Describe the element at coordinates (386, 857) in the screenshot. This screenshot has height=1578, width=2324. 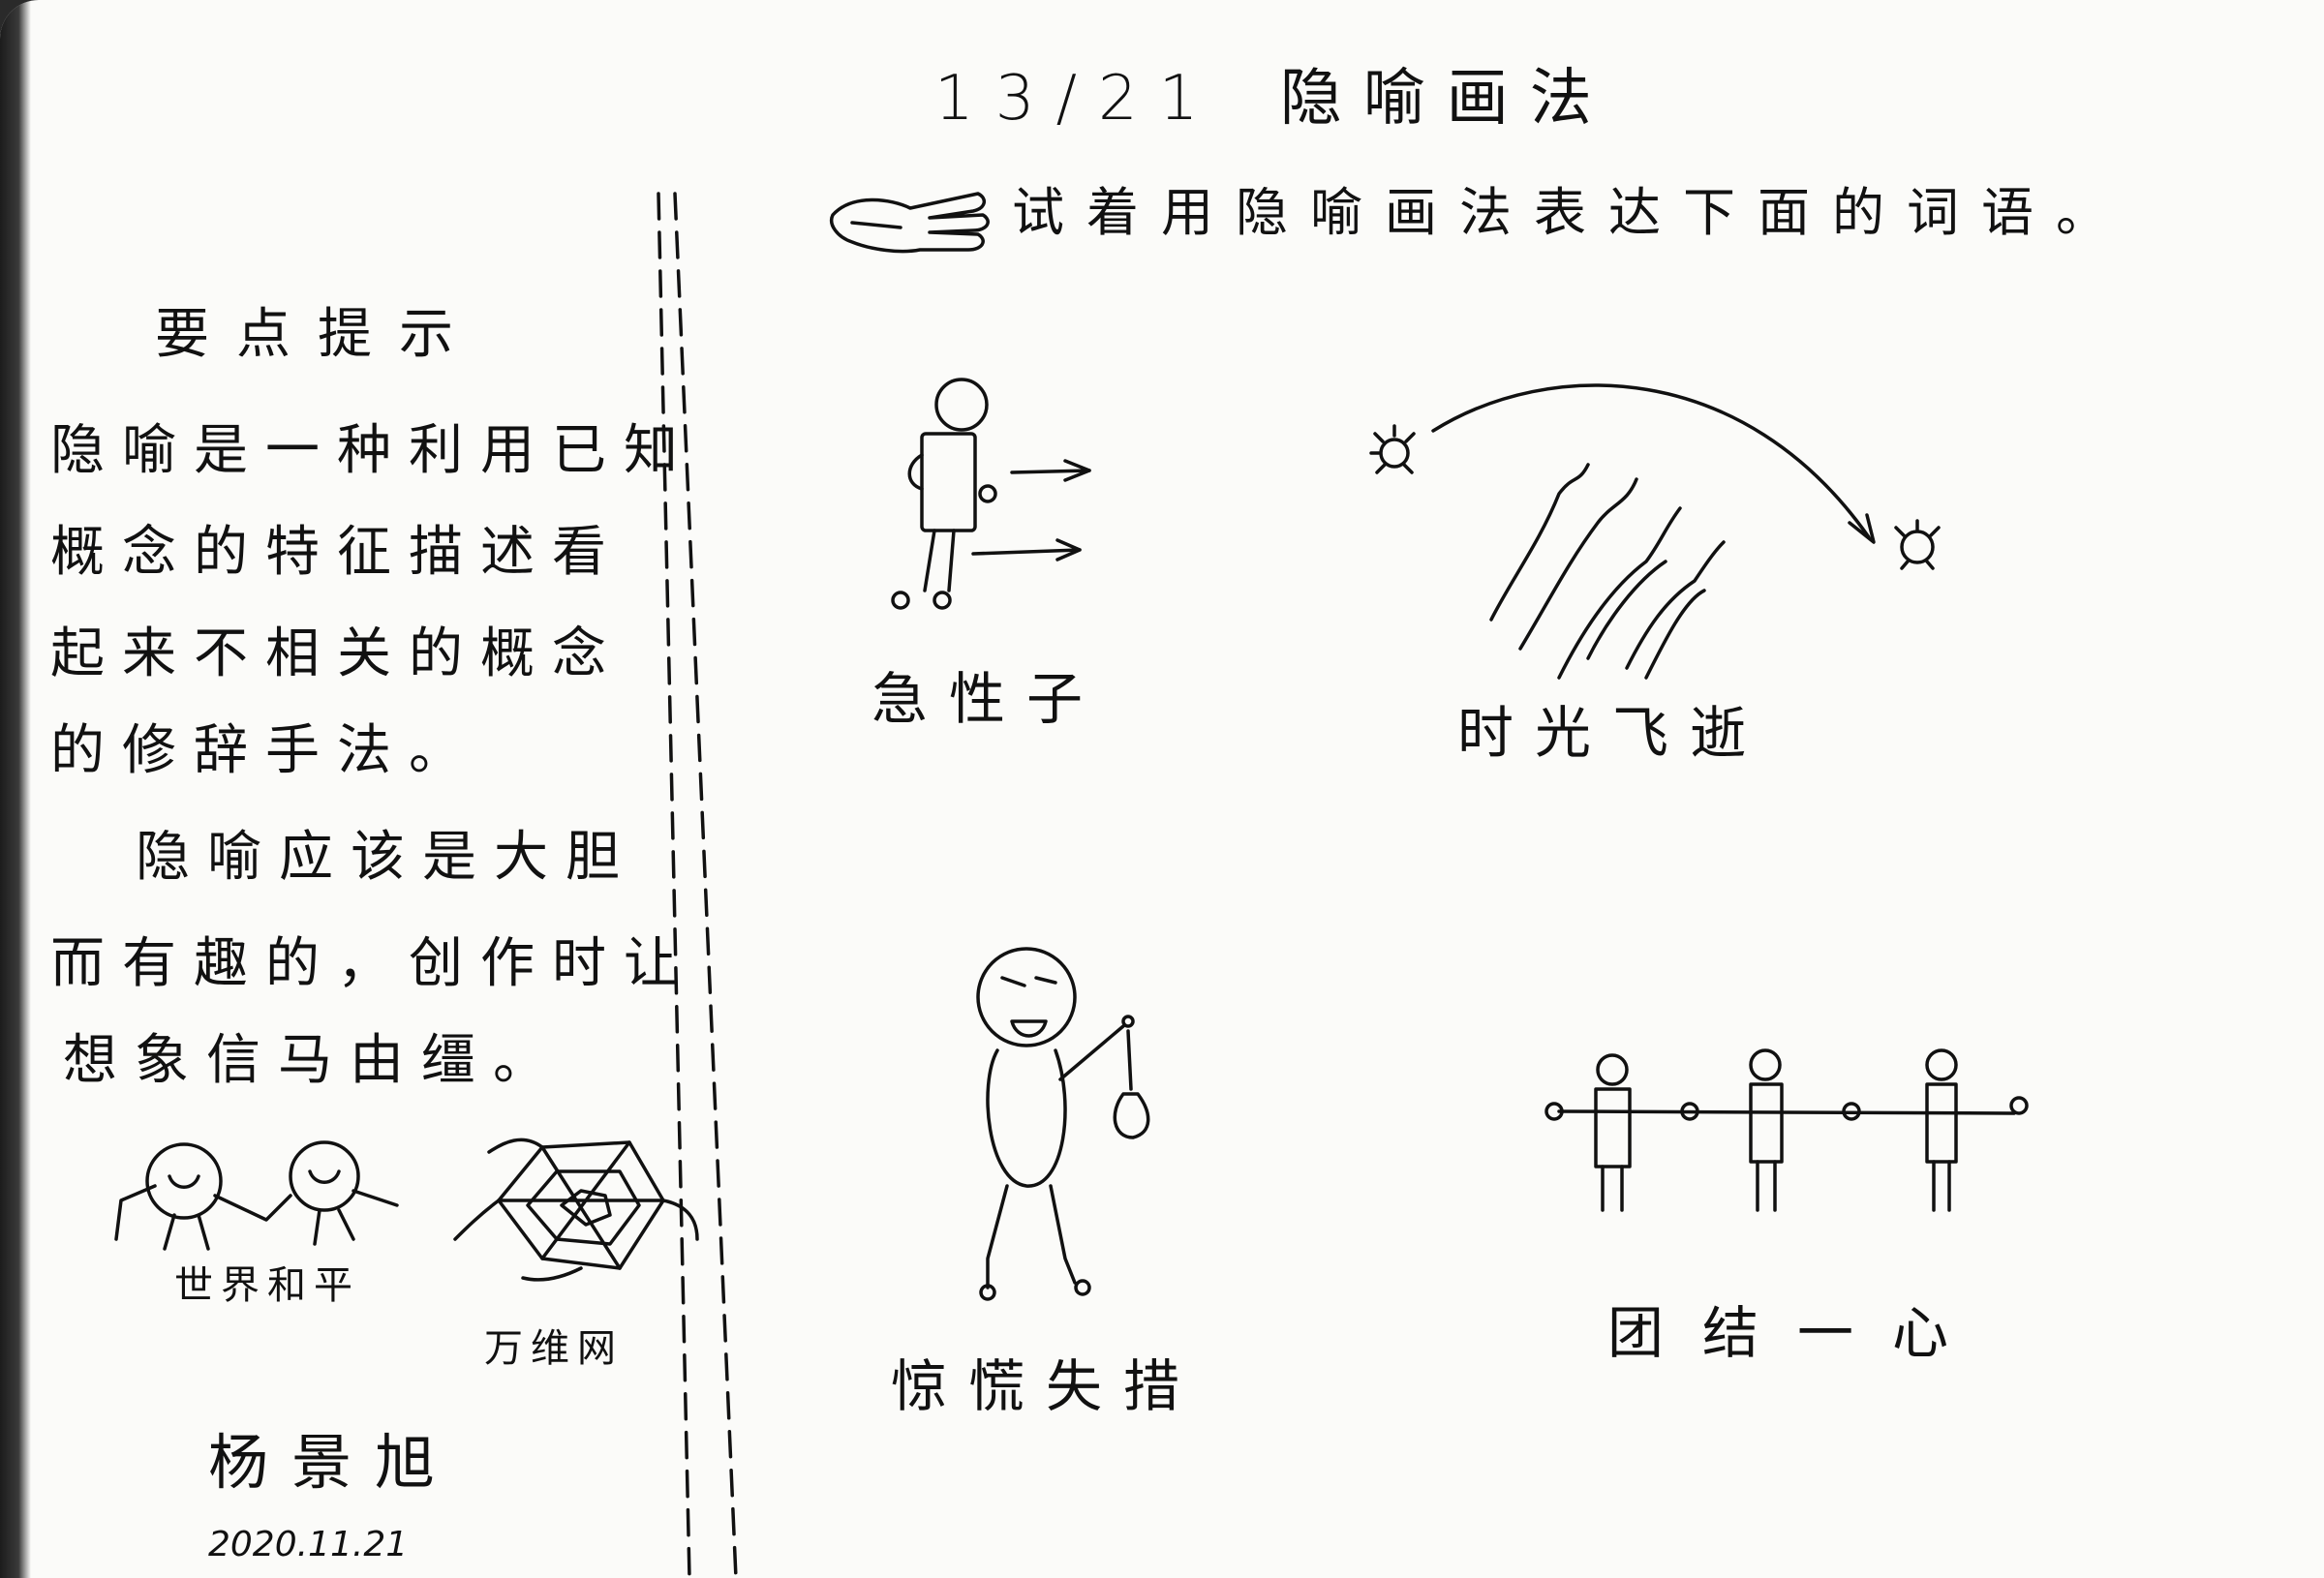
I see `tips-line: 隐喻应该是大胆` at that location.